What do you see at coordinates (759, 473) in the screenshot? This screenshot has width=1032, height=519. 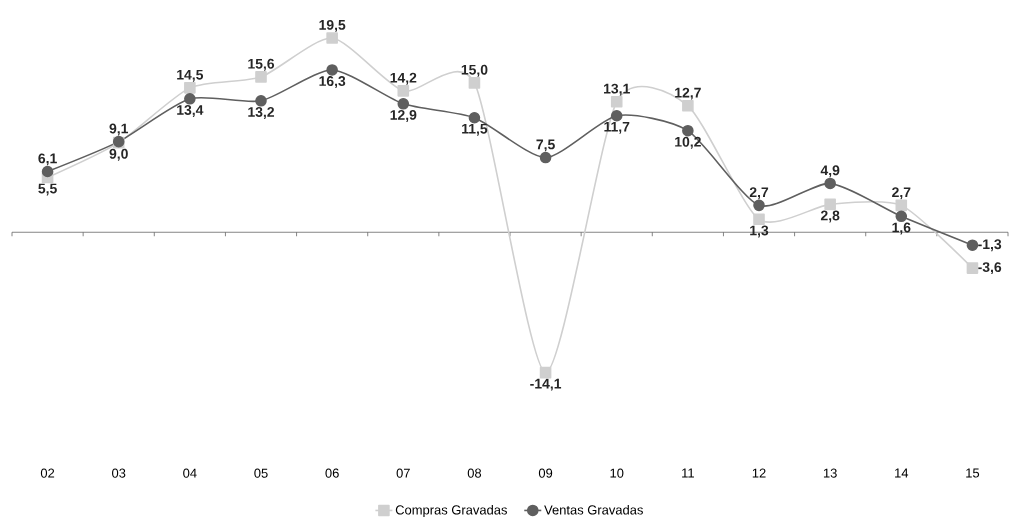 I see `x-tick-label: 12` at bounding box center [759, 473].